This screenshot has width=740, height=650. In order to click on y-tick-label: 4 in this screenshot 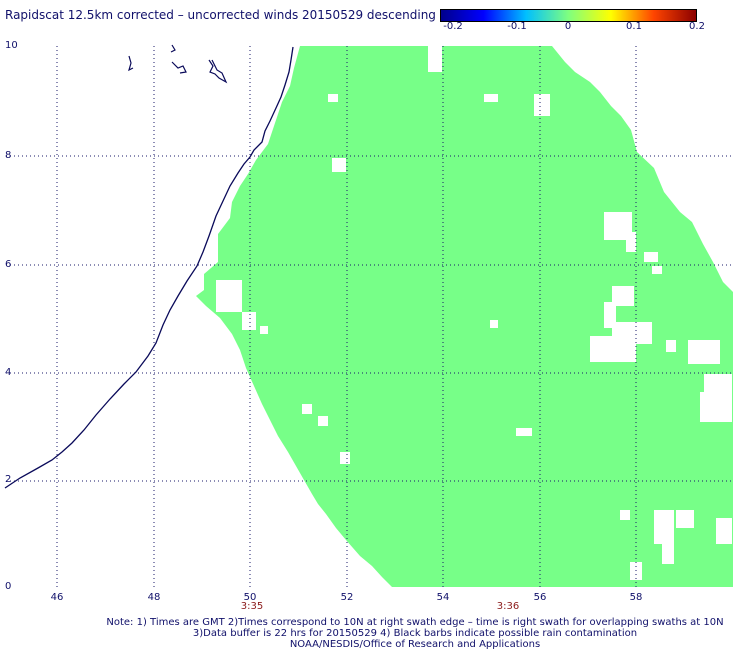, I will do `click(8, 372)`.